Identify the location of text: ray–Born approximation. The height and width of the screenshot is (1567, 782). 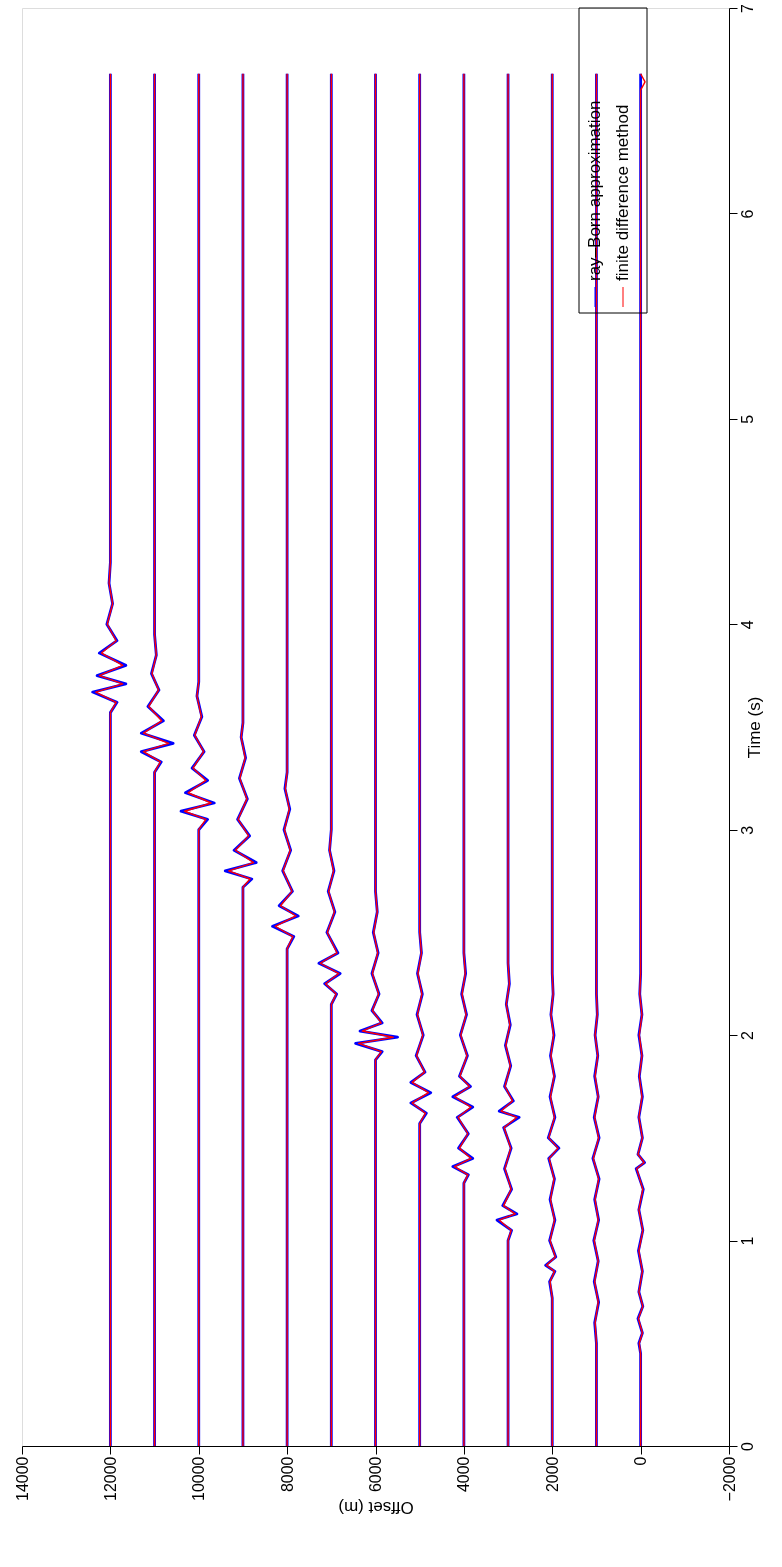
(594, 190).